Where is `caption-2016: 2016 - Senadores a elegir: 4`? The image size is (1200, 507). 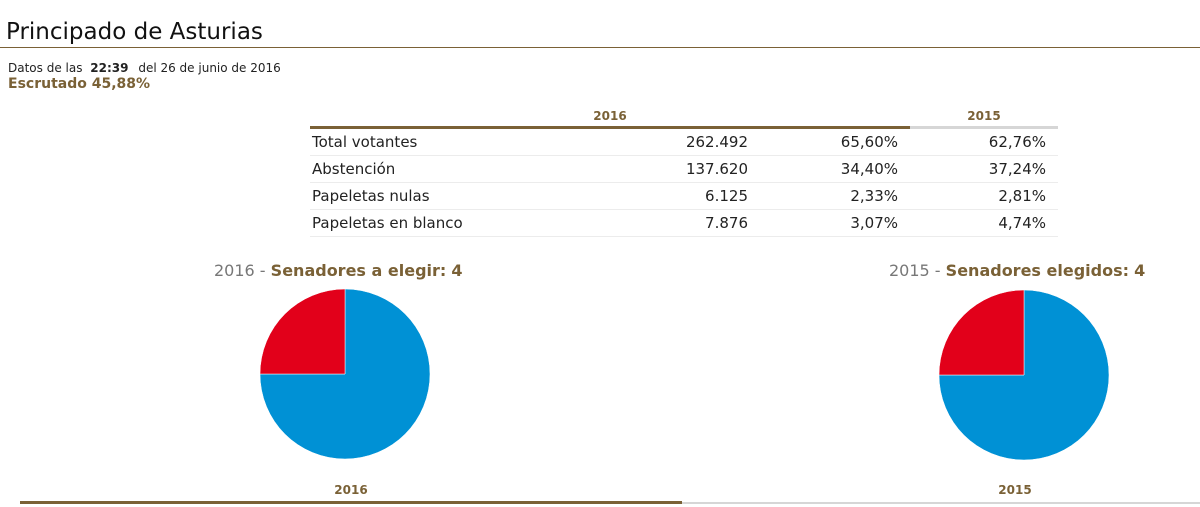
caption-2016: 2016 - Senadores a elegir: 4 is located at coordinates (338, 270).